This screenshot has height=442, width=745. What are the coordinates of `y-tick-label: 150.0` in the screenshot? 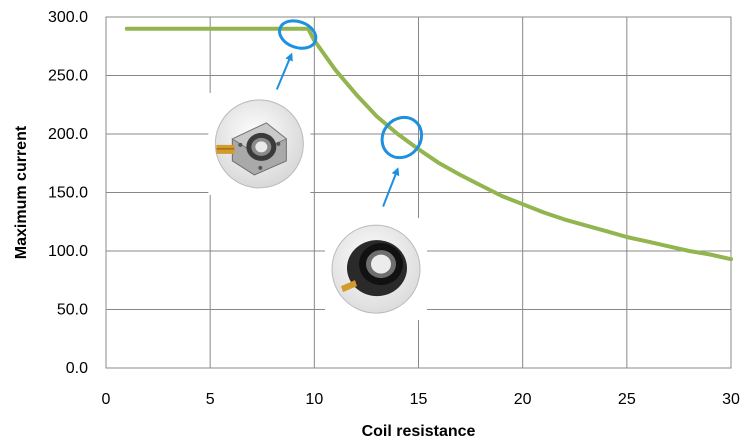 It's located at (68, 193).